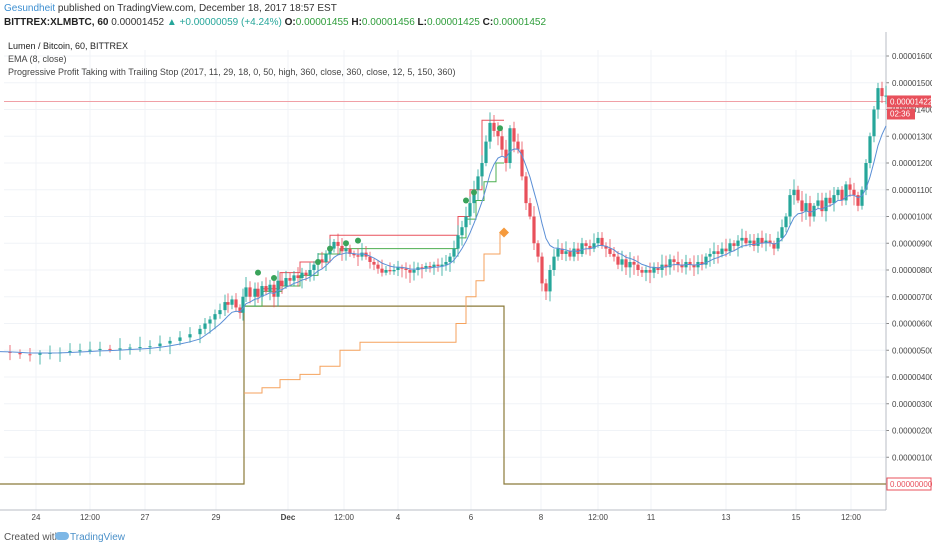 Image resolution: width=932 pixels, height=550 pixels. I want to click on time-tick-label: 27, so click(145, 517).